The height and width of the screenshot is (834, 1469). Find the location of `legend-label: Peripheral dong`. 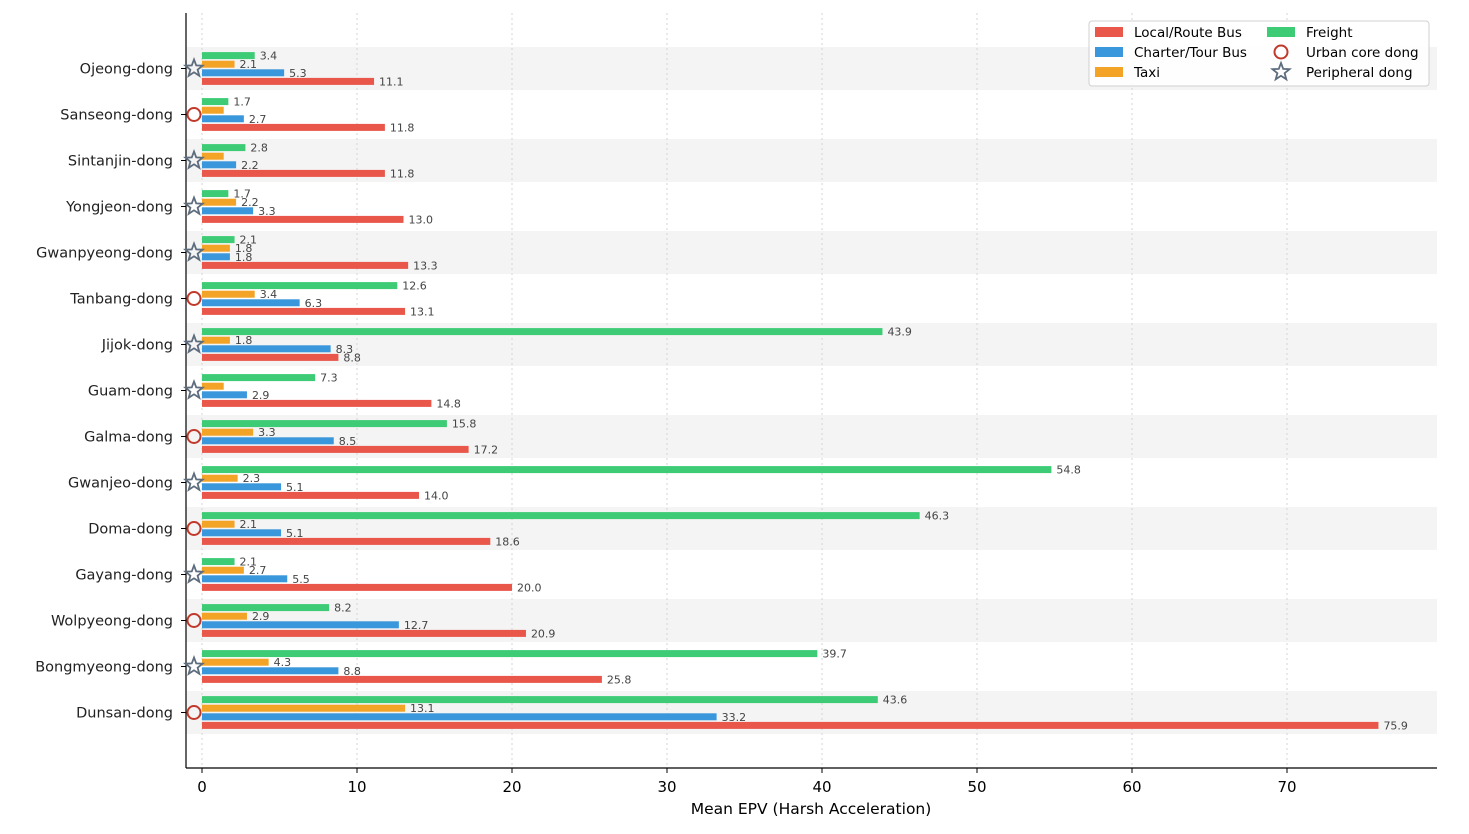

legend-label: Peripheral dong is located at coordinates (1359, 73).